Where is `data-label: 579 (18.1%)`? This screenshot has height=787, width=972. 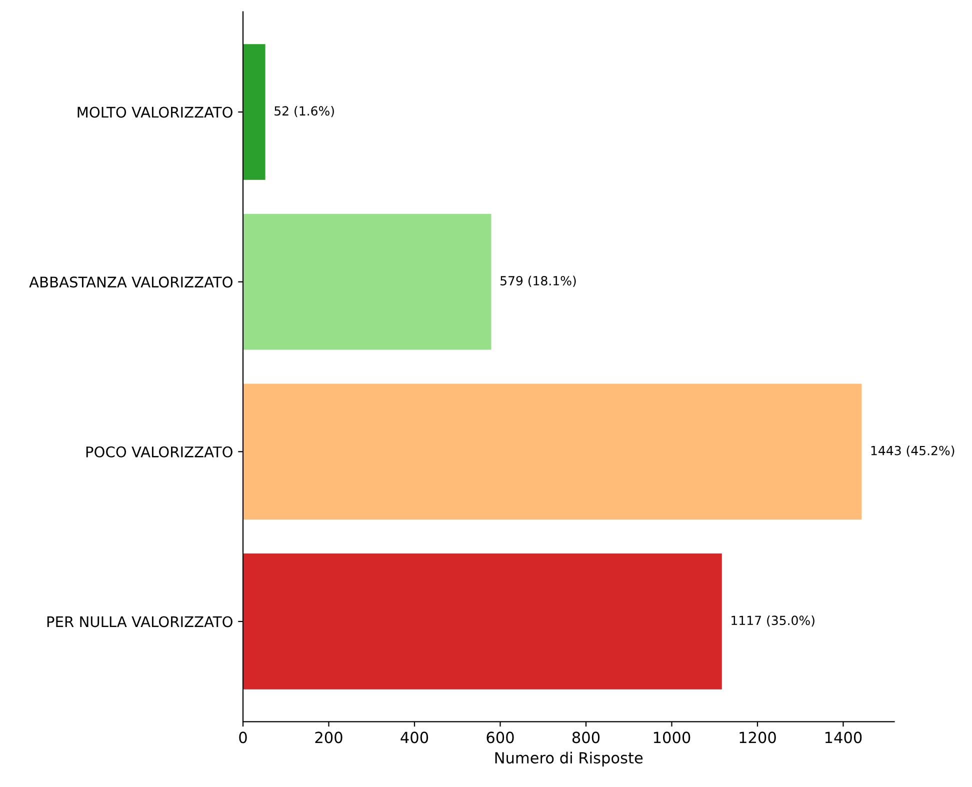
data-label: 579 (18.1%) is located at coordinates (538, 281).